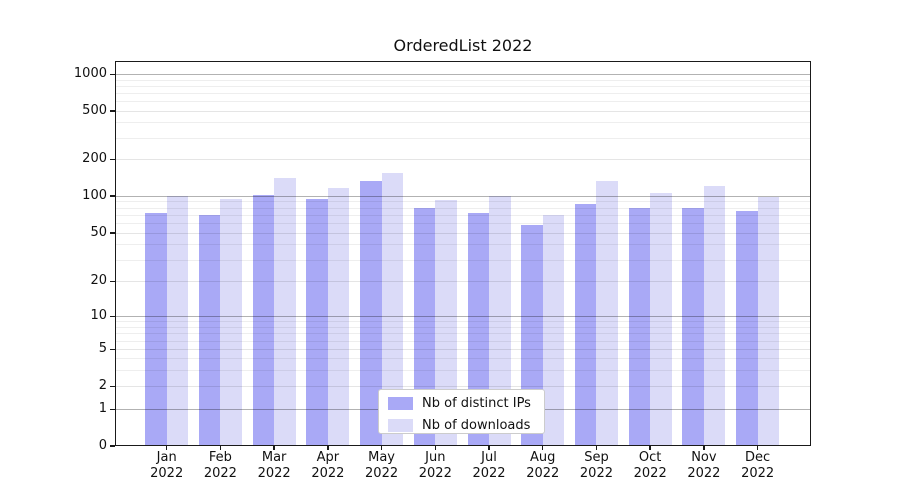  I want to click on legend-item-distinct-ips: Nb of distinct IPs, so click(466, 403).